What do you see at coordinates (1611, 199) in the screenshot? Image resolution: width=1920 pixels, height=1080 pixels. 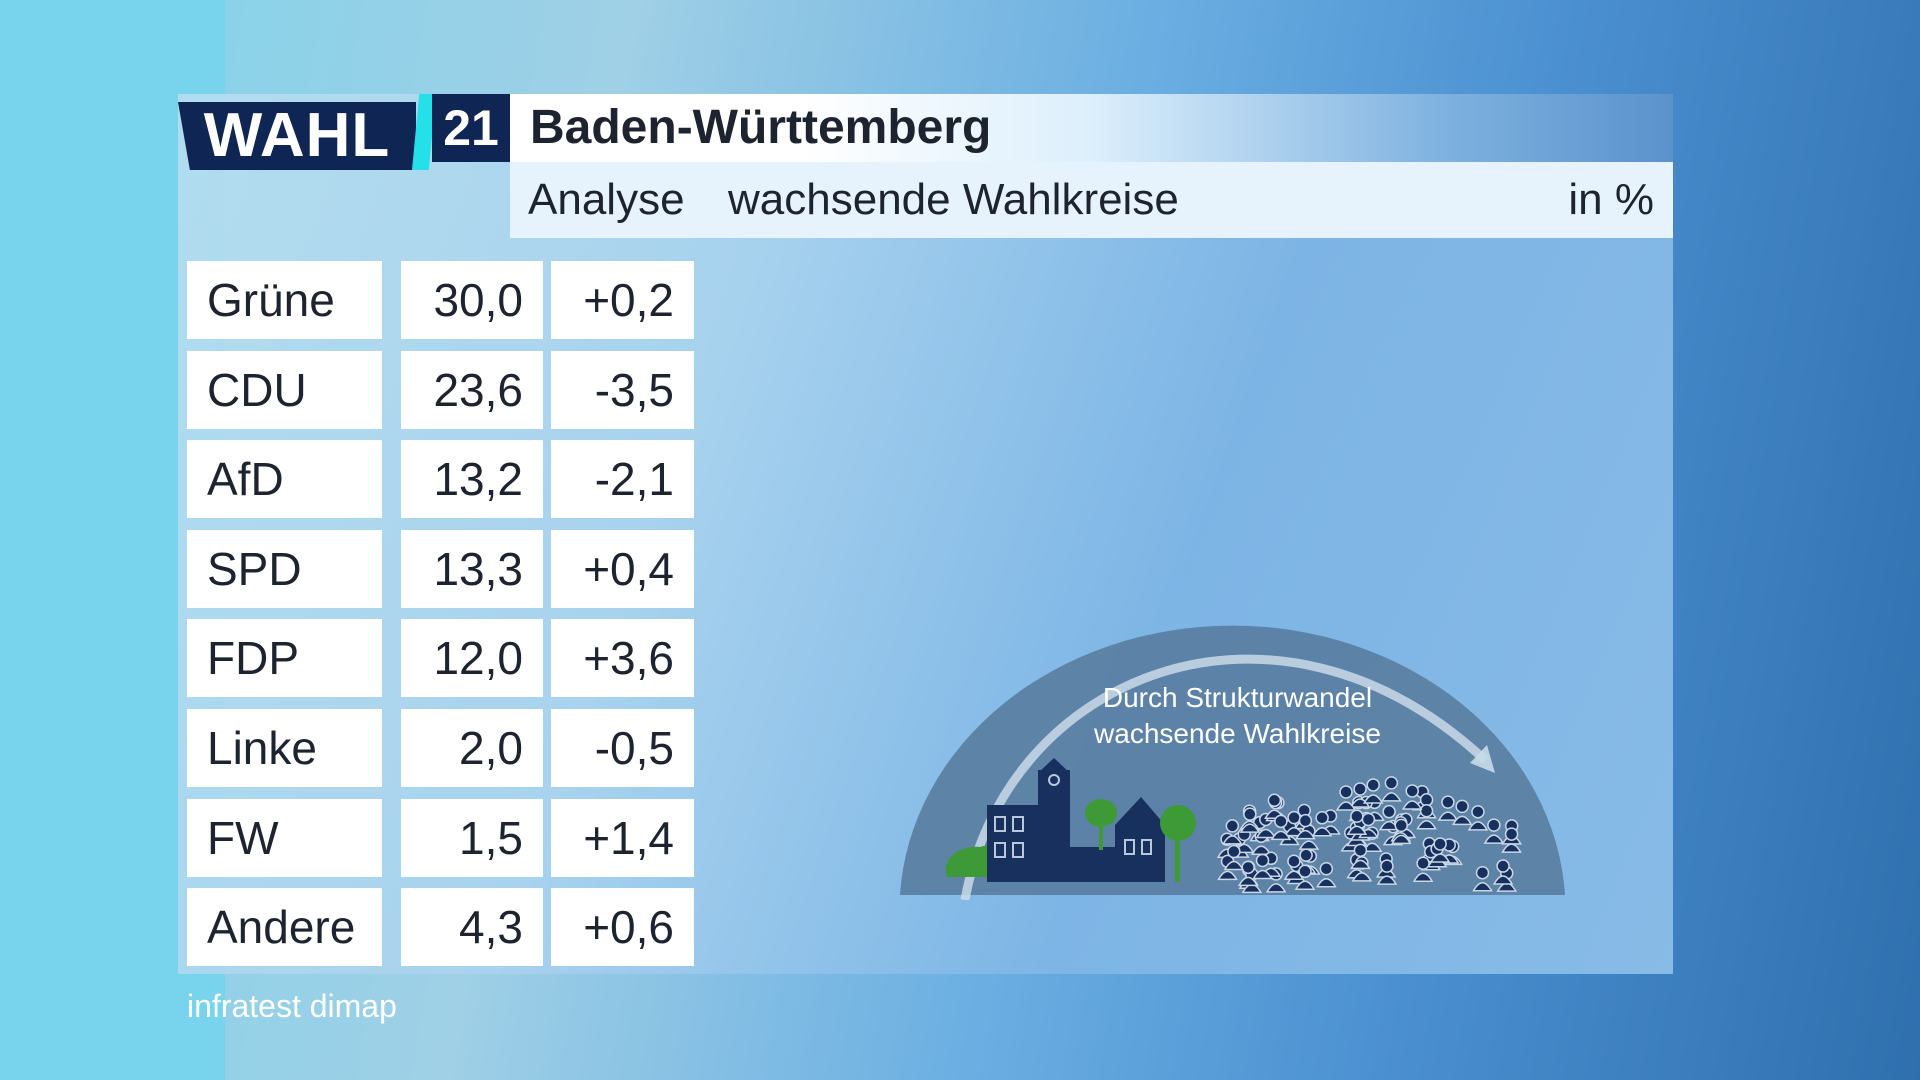 I see `unit-label: in %` at bounding box center [1611, 199].